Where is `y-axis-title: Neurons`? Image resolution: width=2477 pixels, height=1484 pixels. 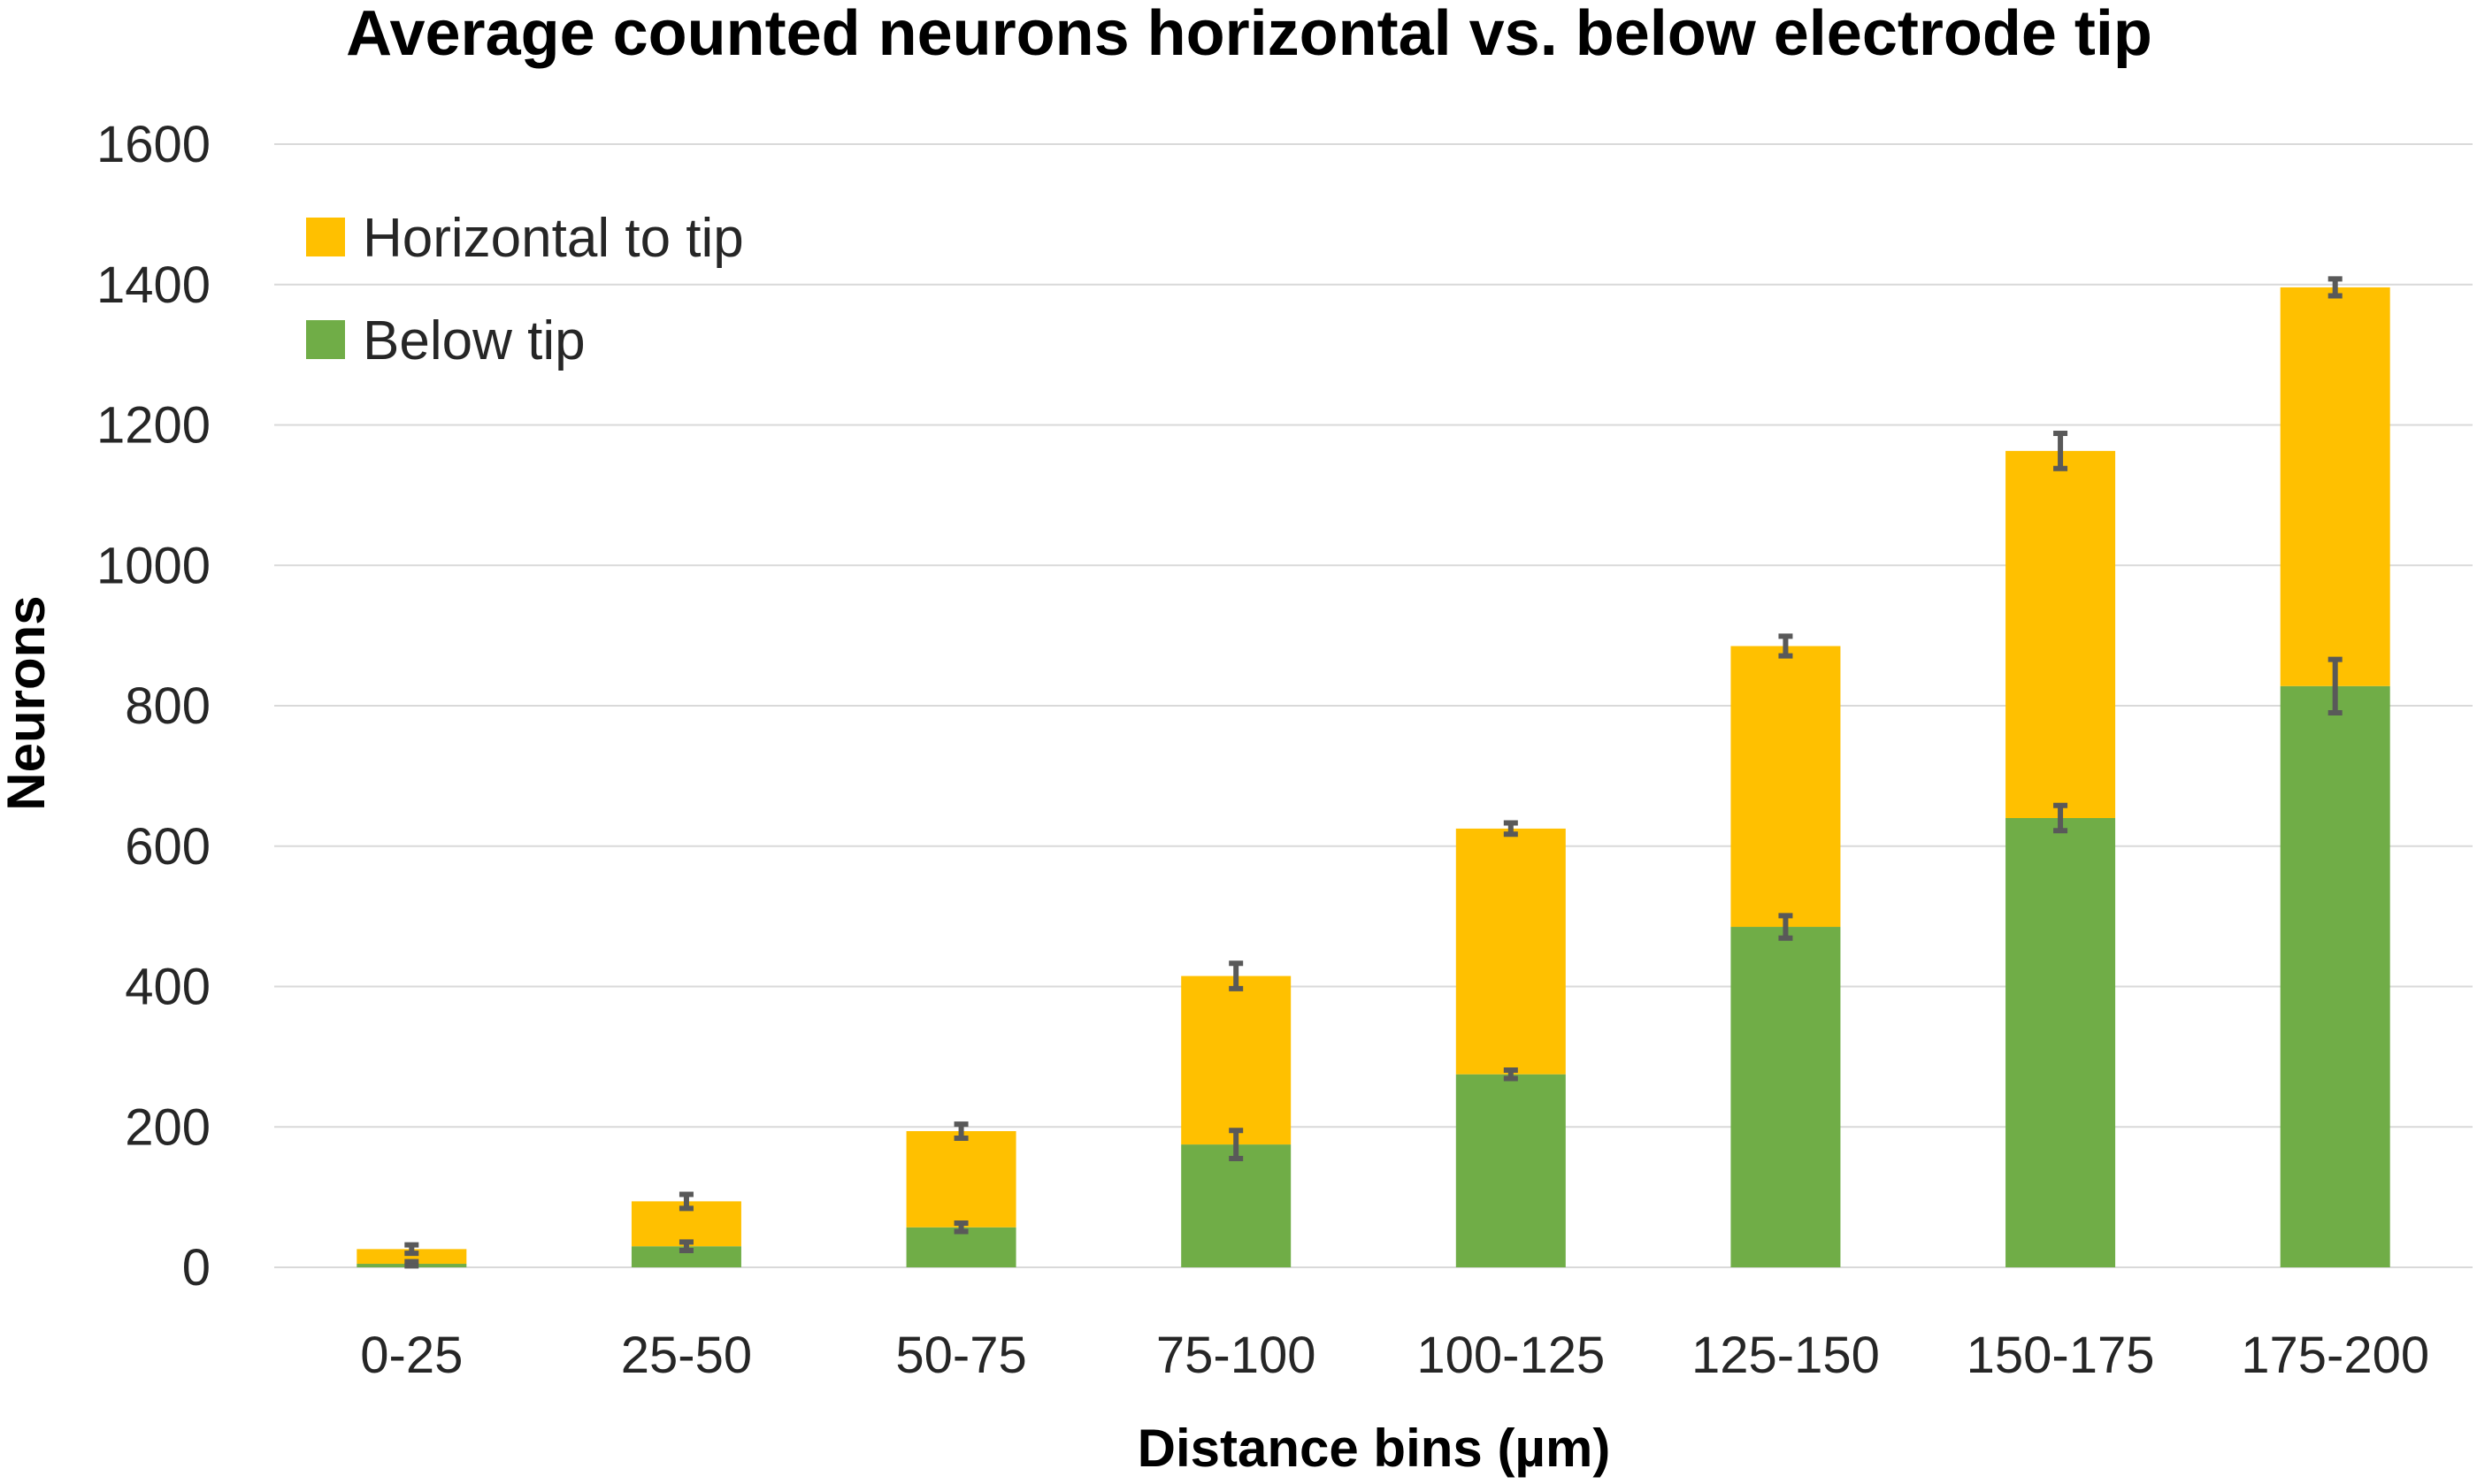
y-axis-title: Neurons is located at coordinates (28, 702).